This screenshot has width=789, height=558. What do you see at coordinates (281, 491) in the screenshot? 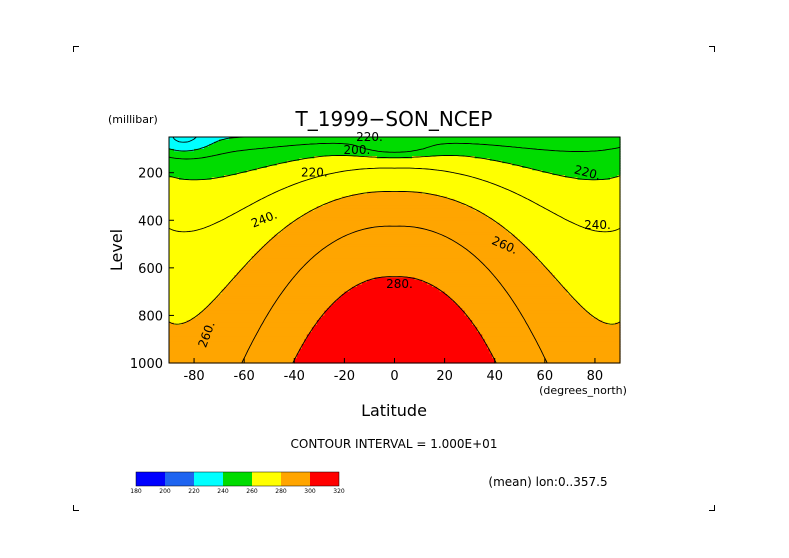
I see `colorbar-tick-label: 280` at bounding box center [281, 491].